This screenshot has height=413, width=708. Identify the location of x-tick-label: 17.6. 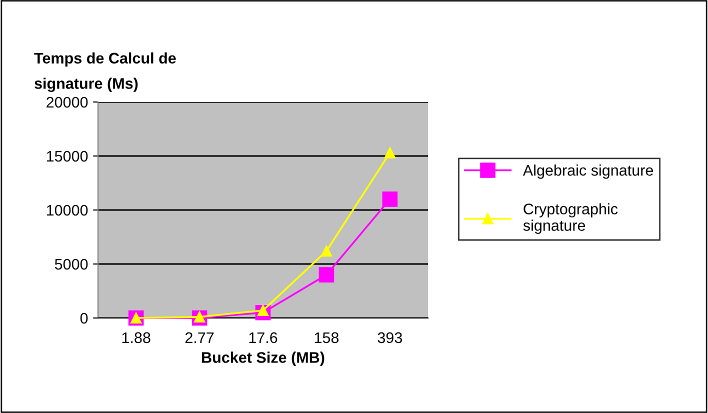
(263, 338).